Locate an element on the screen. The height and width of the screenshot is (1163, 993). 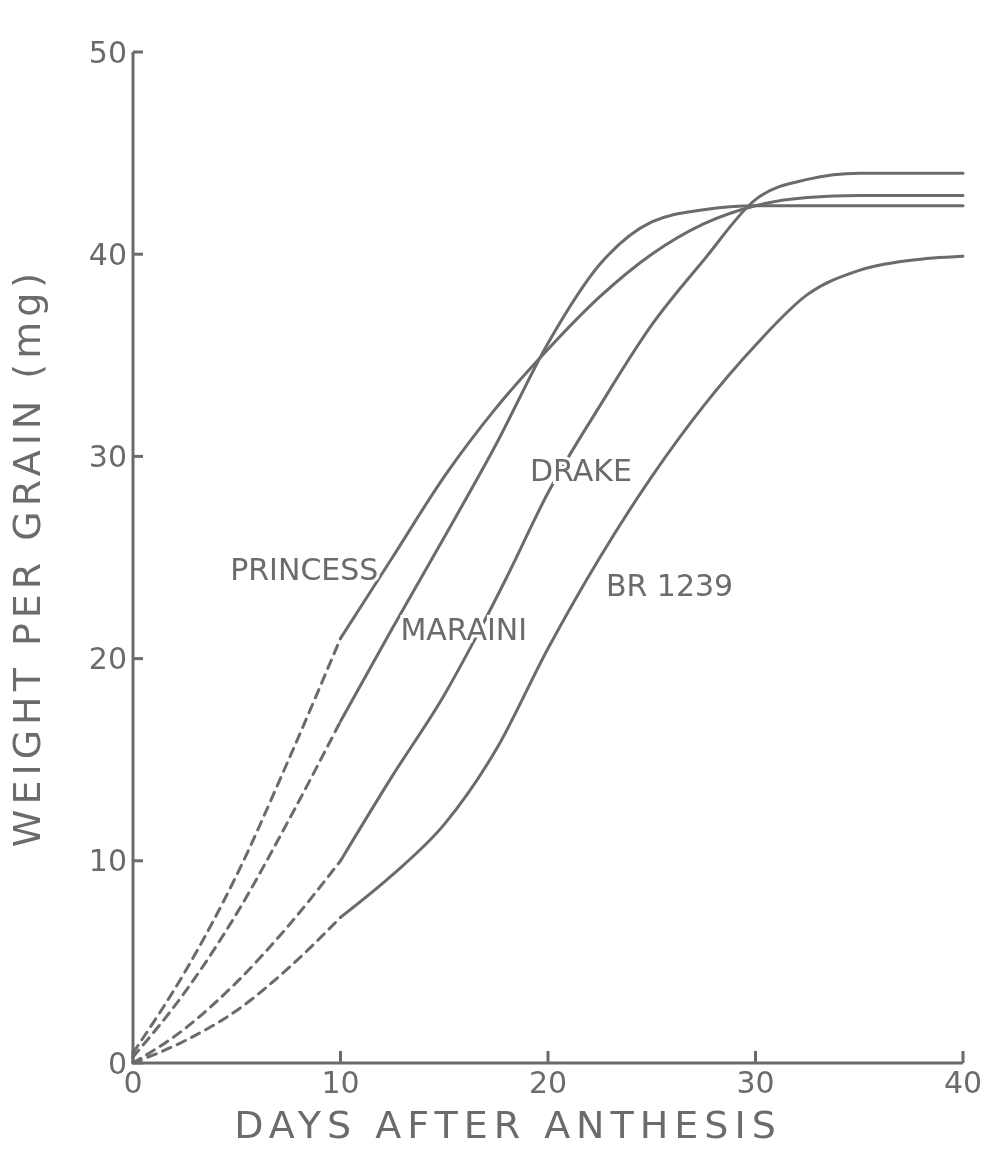
x-tick-label: 30 is located at coordinates (755, 1082).